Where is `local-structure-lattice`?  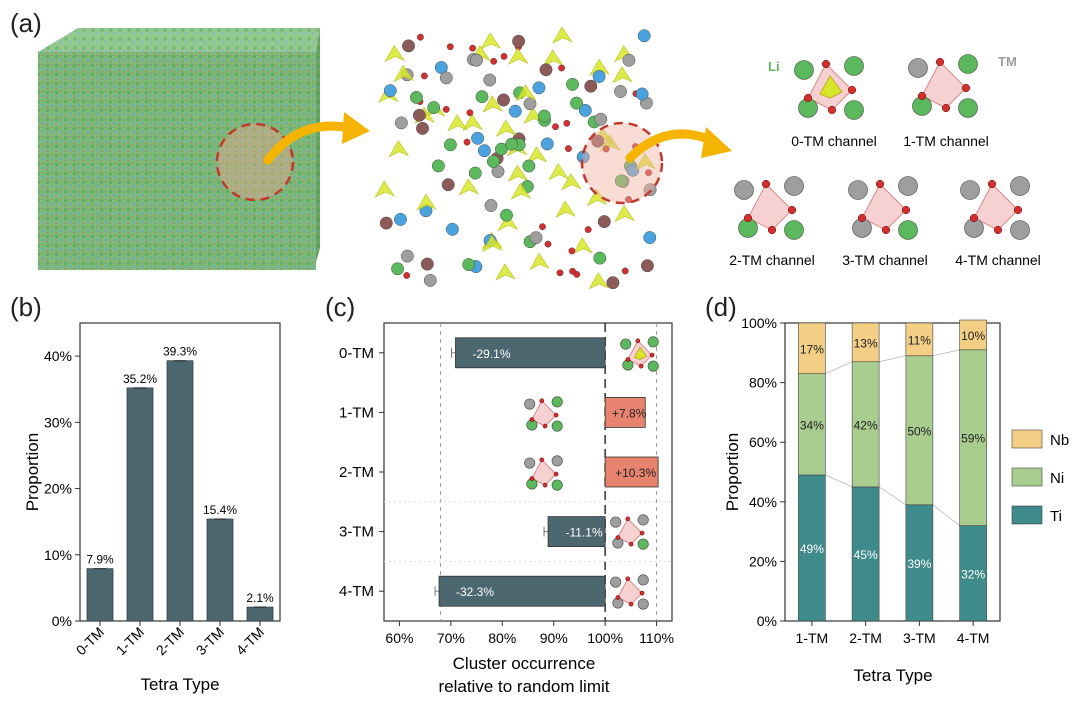 local-structure-lattice is located at coordinates (515, 158).